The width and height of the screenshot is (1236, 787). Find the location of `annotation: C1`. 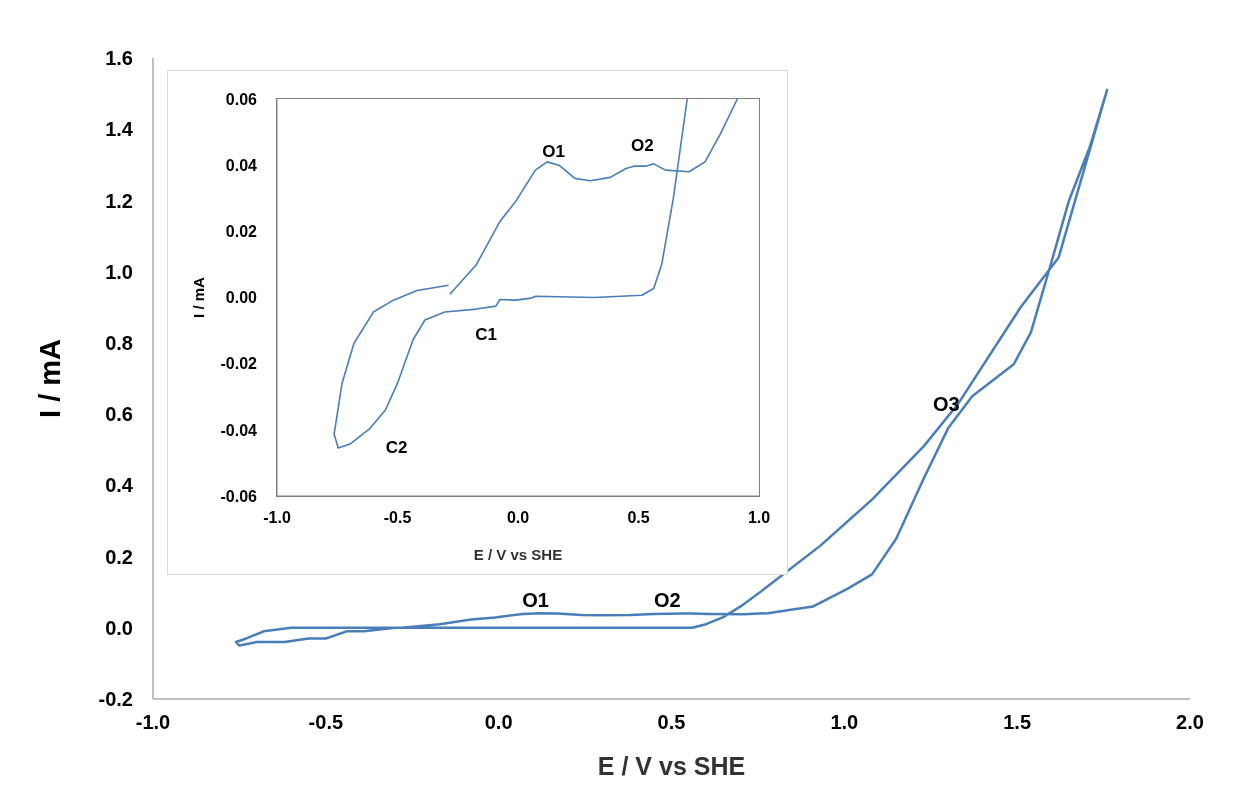

annotation: C1 is located at coordinates (486, 334).